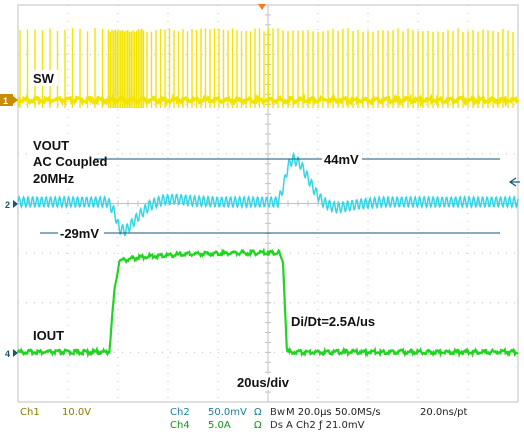 This screenshot has width=524, height=434. What do you see at coordinates (30, 412) in the screenshot?
I see `ch1-name: Ch1` at bounding box center [30, 412].